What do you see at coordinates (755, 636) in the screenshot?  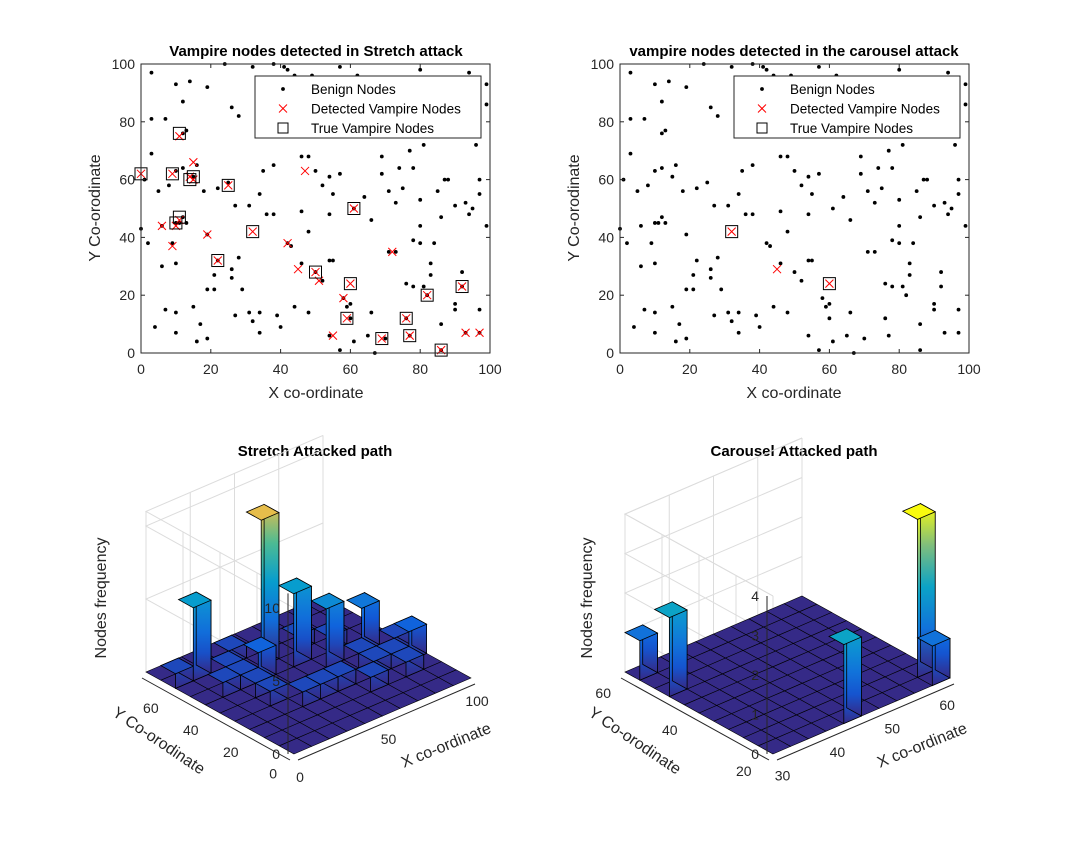 I see `z-tick-label: 3` at bounding box center [755, 636].